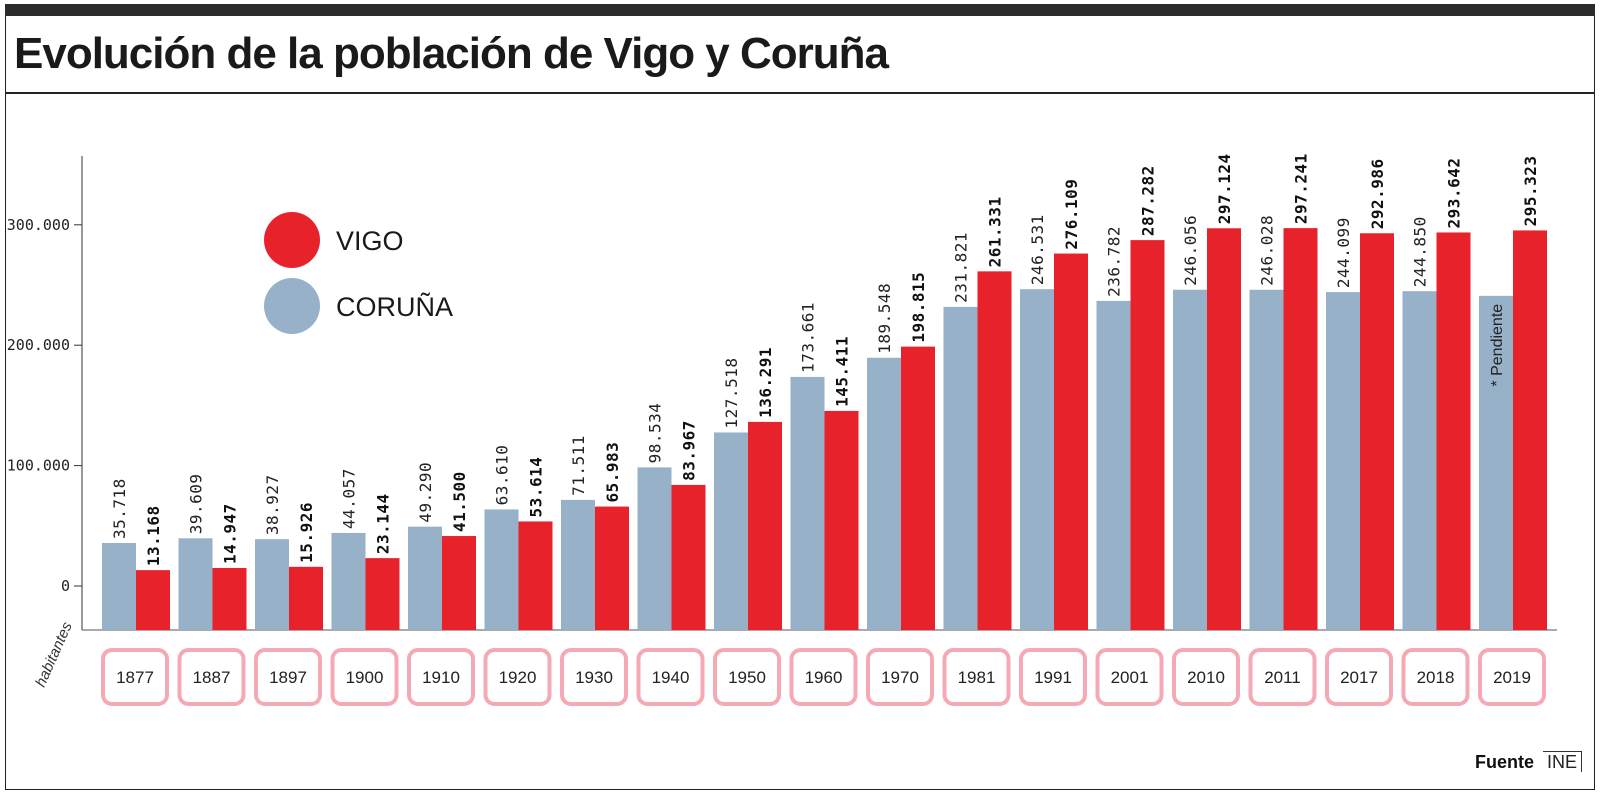 The height and width of the screenshot is (796, 1600). Describe the element at coordinates (1377, 193) in the screenshot. I see `data-label-vigo: 292.986` at that location.